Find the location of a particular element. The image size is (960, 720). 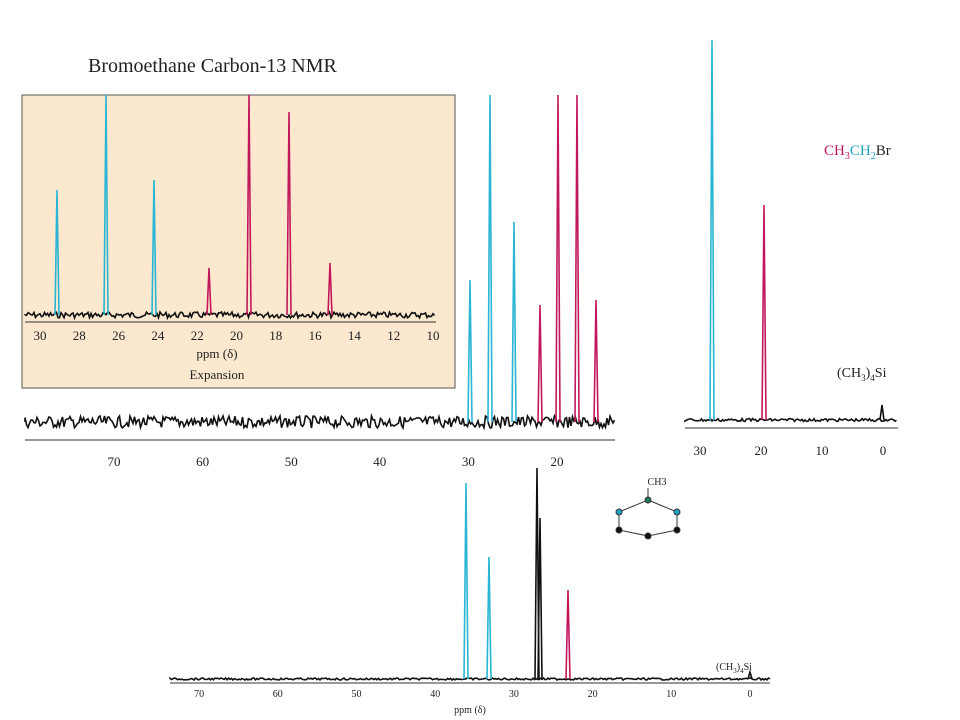

tick-label: 28 is located at coordinates (79, 335).